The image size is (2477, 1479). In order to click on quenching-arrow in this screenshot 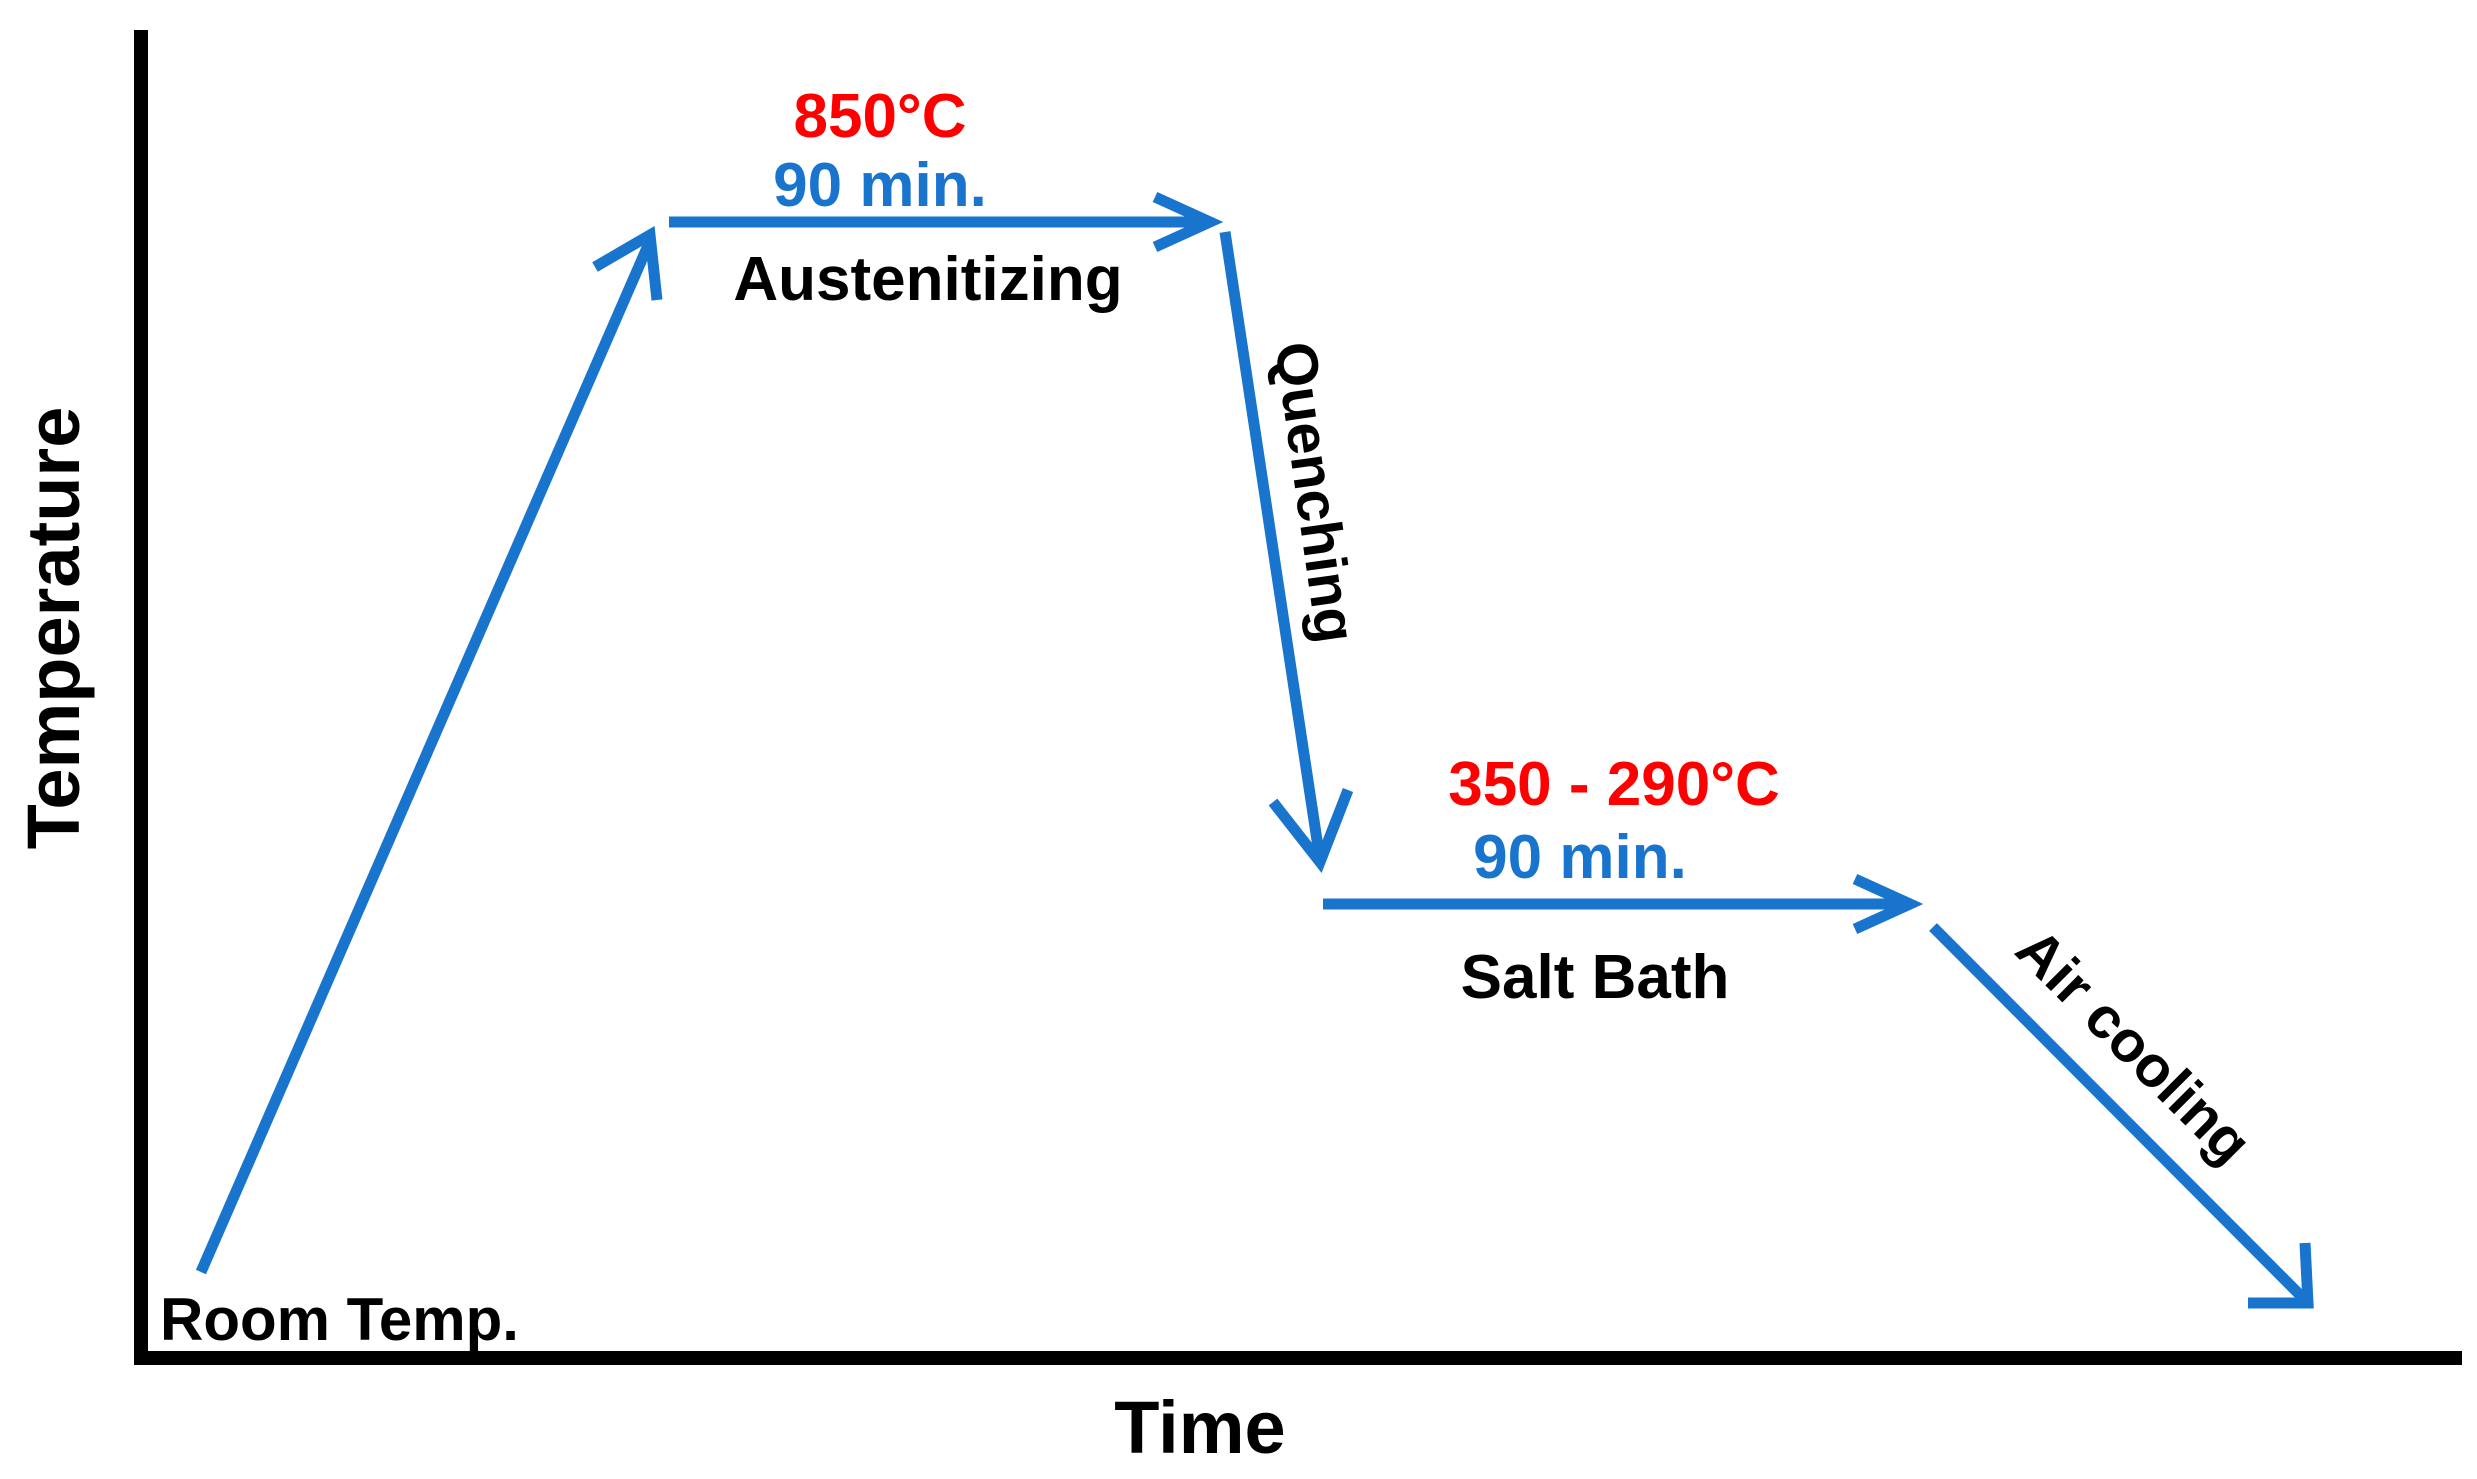, I will do `click(1286, 552)`.